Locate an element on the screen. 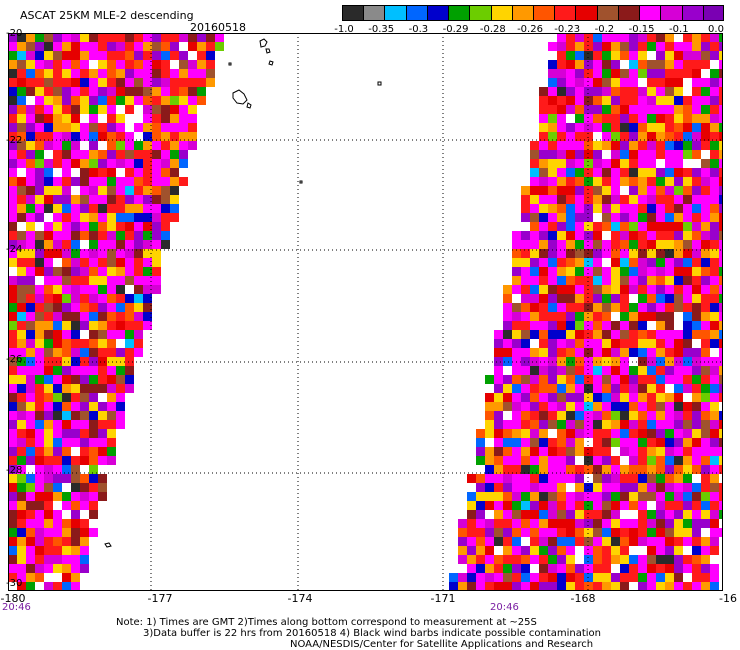 The width and height of the screenshot is (740, 650). colorbar-swatch is located at coordinates (395, 13).